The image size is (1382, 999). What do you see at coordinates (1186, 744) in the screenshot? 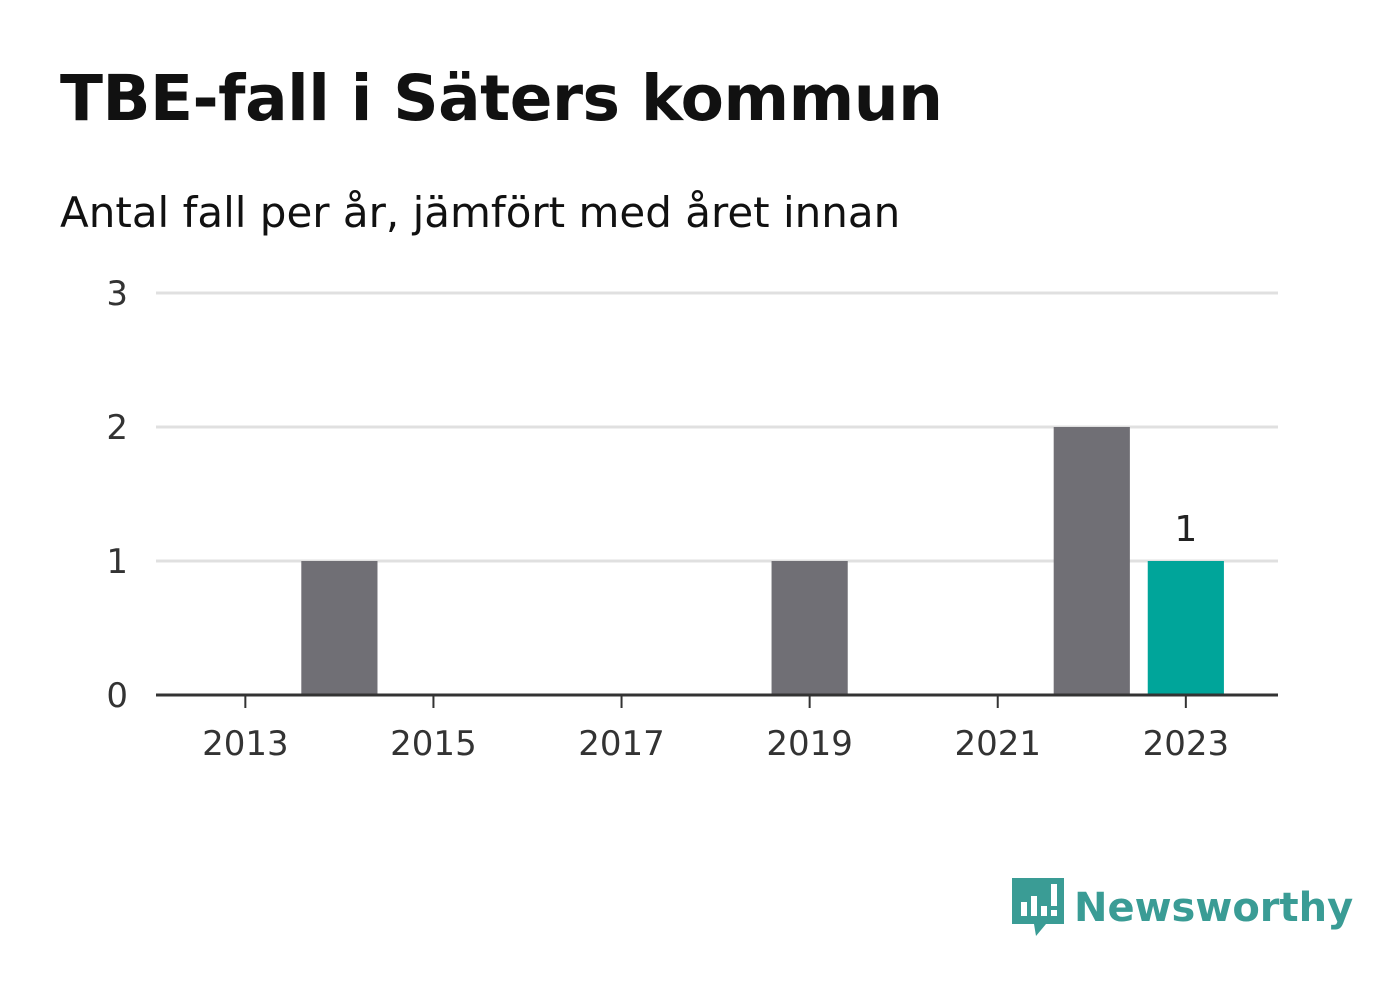
I see `x-tick-label: 2023` at bounding box center [1186, 744].